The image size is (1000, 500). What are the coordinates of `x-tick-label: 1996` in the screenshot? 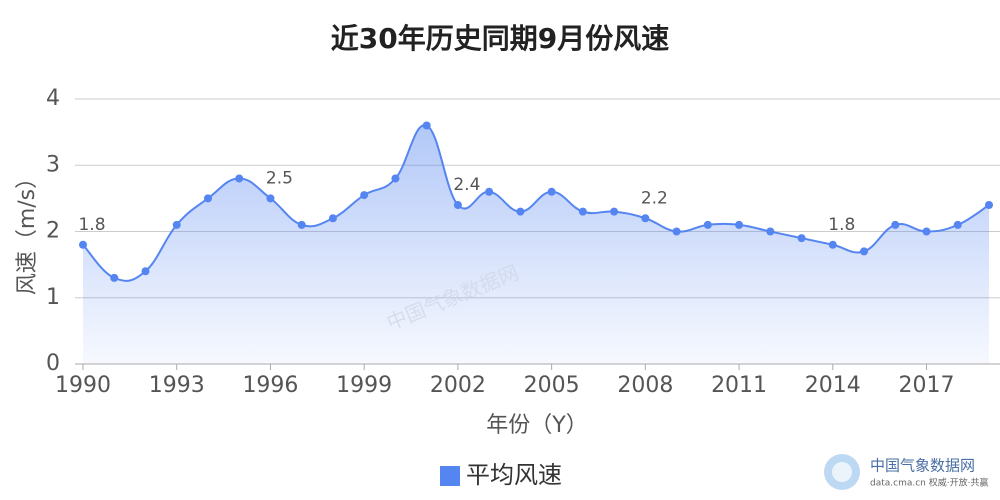 It's located at (270, 385).